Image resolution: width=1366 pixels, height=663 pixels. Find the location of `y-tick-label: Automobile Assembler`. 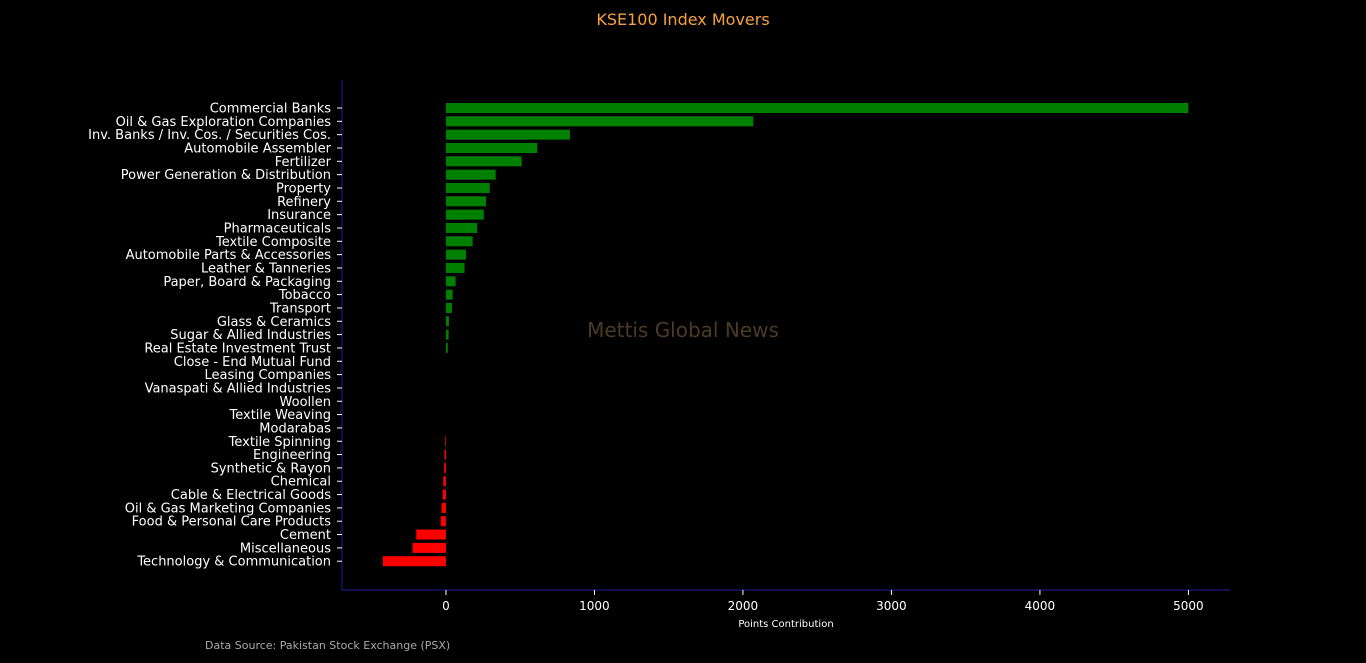

y-tick-label: Automobile Assembler is located at coordinates (257, 148).